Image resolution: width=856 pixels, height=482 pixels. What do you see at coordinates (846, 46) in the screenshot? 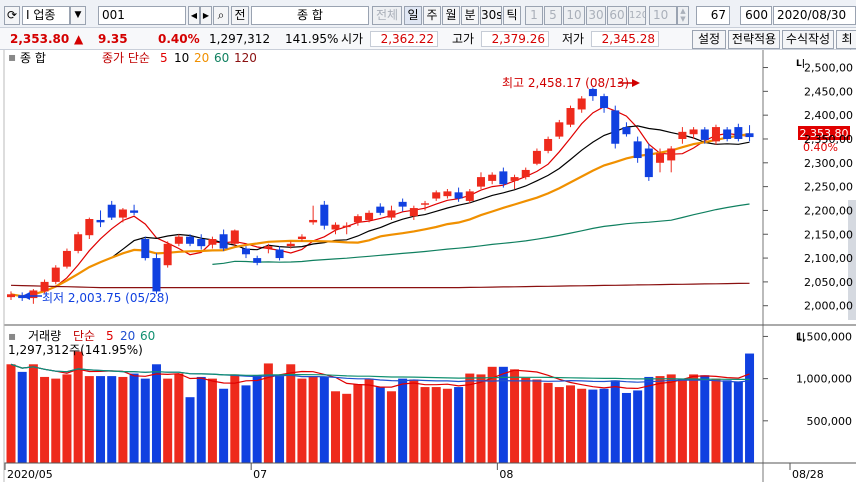
I see `optimize-button: 최적` at bounding box center [846, 46].